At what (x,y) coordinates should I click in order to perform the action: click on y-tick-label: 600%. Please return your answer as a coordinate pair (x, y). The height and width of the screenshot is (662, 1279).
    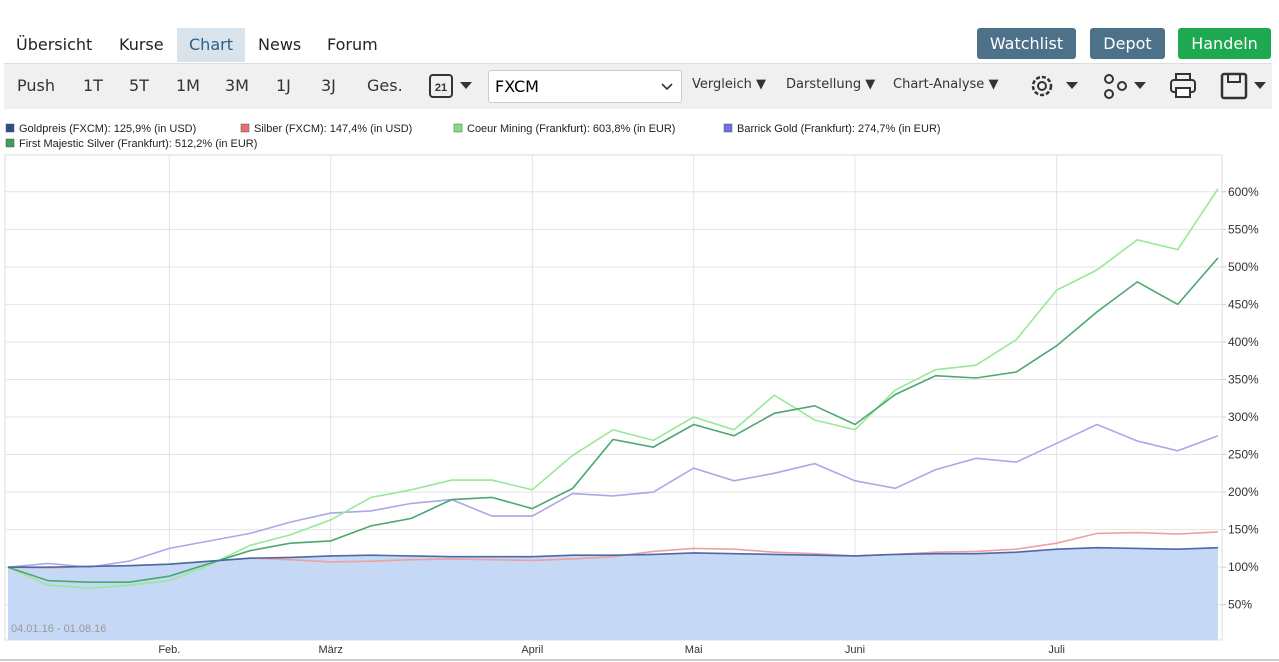
    Looking at the image, I should click on (1243, 192).